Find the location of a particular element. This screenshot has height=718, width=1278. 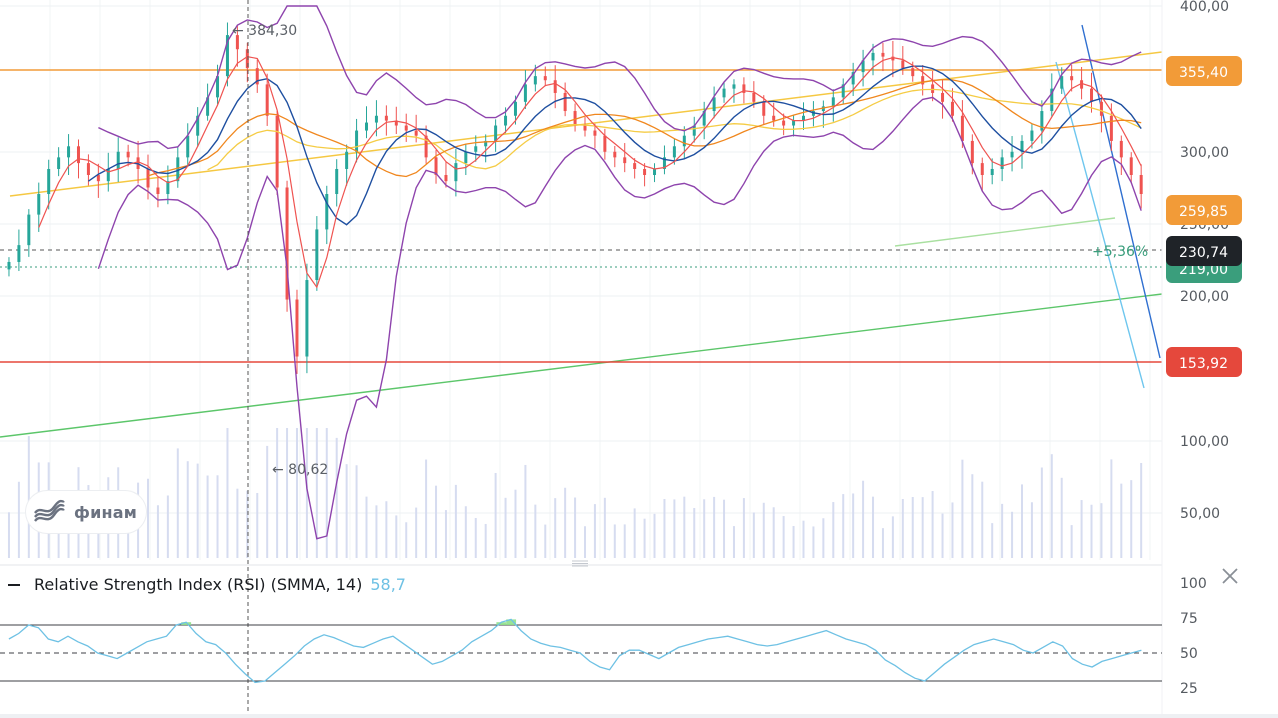

bottom-scrollbar is located at coordinates (639, 716).